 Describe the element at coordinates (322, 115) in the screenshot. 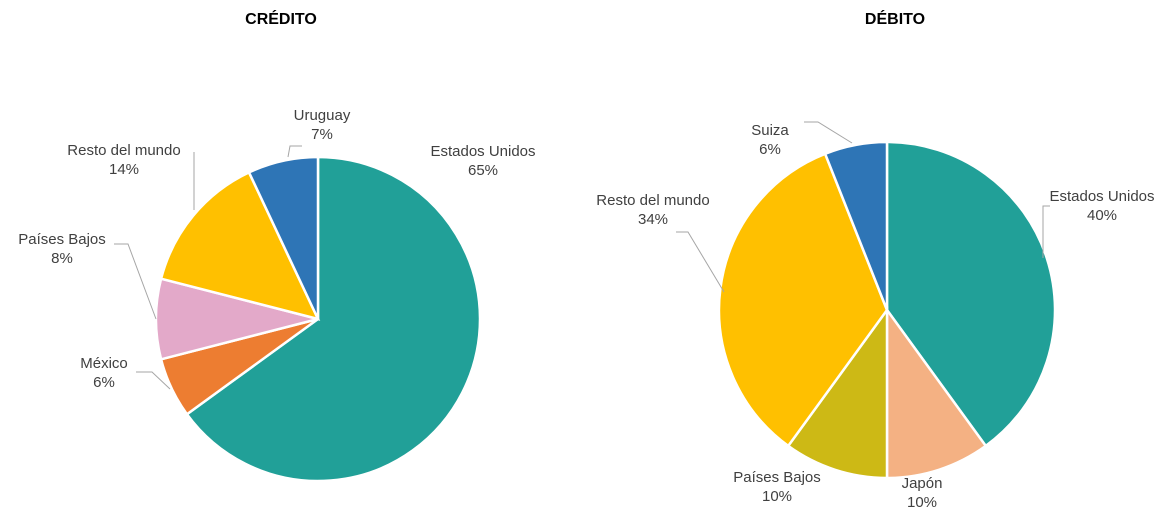

I see `slice-label: Uruguay` at that location.